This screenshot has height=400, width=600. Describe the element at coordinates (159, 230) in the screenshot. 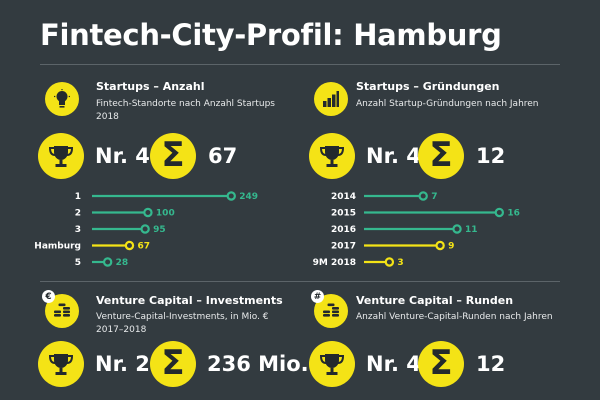

I see `value-label: 95` at that location.